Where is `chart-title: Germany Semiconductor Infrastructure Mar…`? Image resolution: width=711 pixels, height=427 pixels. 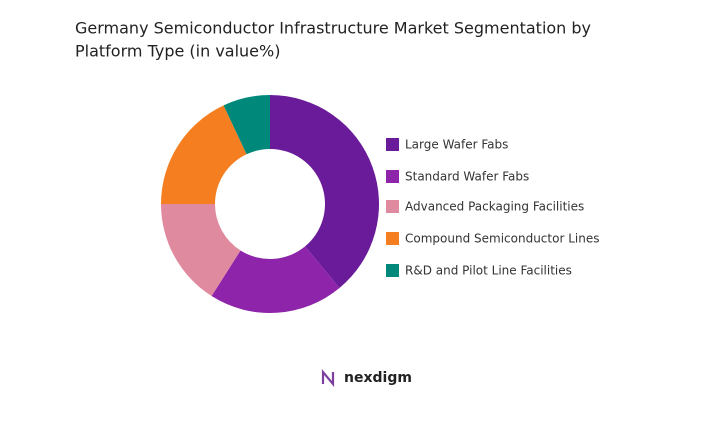 chart-title: Germany Semiconductor Infrastructure Mar… is located at coordinates (333, 28).